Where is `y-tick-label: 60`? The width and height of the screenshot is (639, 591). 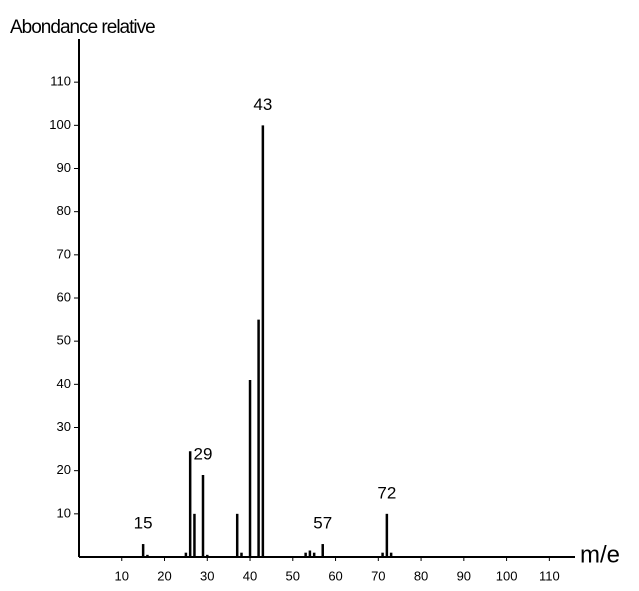
y-tick-label: 60 is located at coordinates (64, 296).